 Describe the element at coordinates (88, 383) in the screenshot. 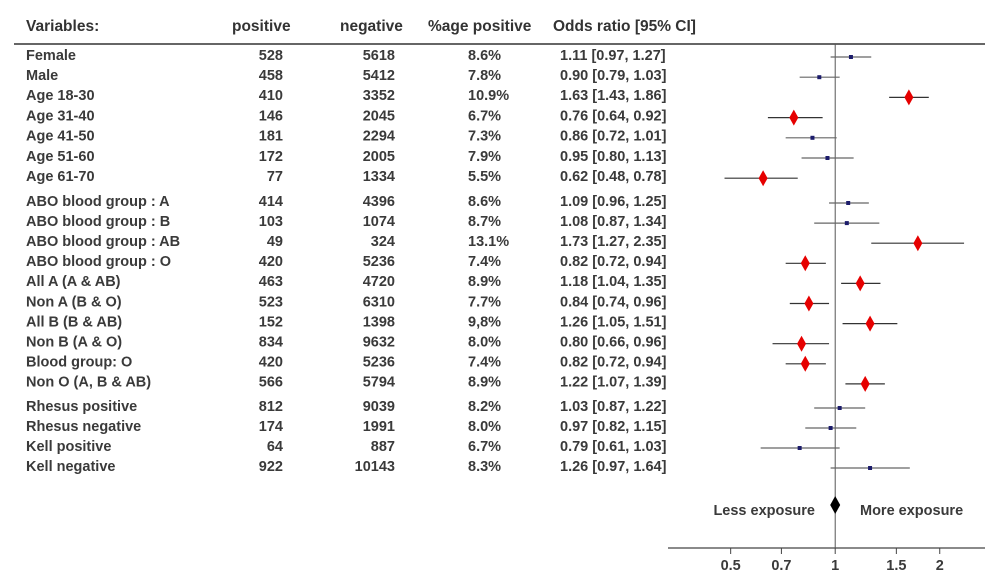

I see `variable: Non O (A, B & AB)` at that location.